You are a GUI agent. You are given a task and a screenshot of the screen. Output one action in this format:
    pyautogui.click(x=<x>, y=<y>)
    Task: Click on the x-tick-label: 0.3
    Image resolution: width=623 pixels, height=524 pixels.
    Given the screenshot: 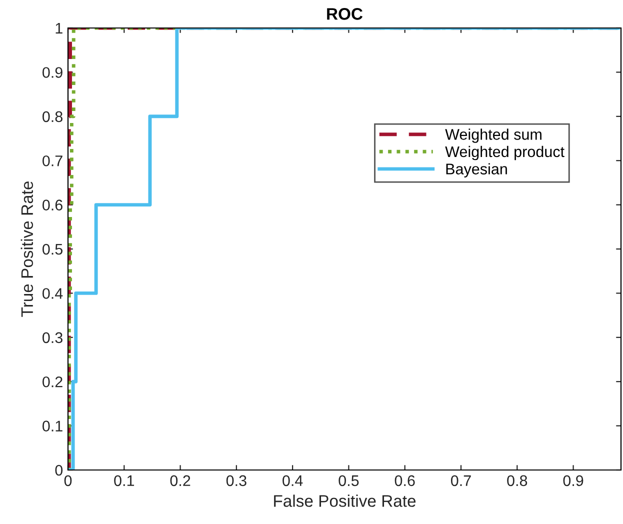 What is the action you would take?
    pyautogui.click(x=236, y=480)
    